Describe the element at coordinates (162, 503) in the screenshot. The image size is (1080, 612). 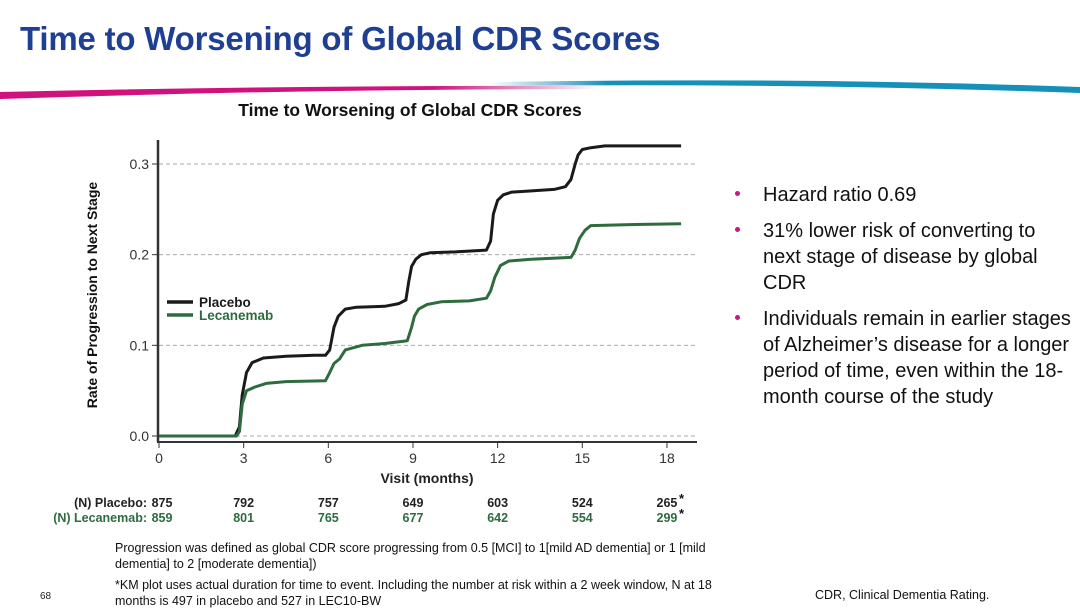
I see `risk-value: 875` at that location.